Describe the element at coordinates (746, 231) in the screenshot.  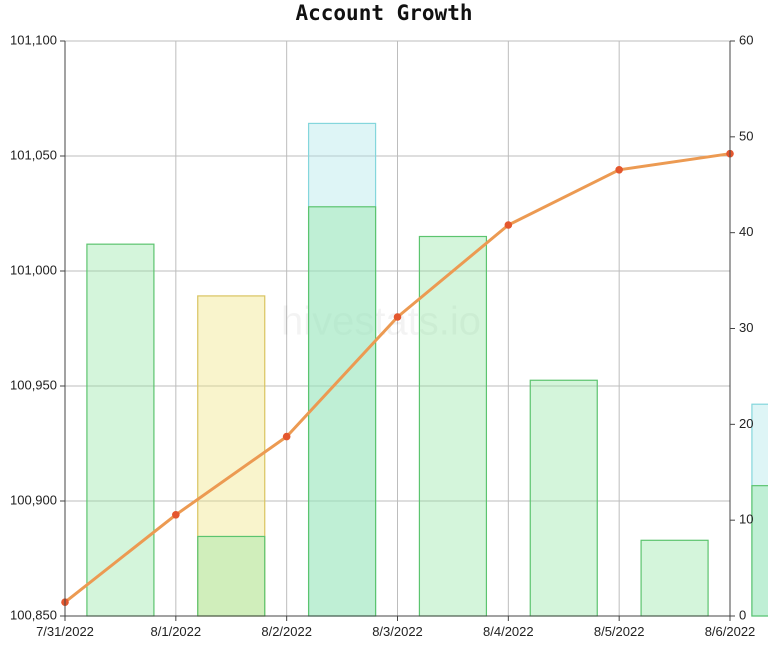
I see `right-tick-label-4: 40` at that location.